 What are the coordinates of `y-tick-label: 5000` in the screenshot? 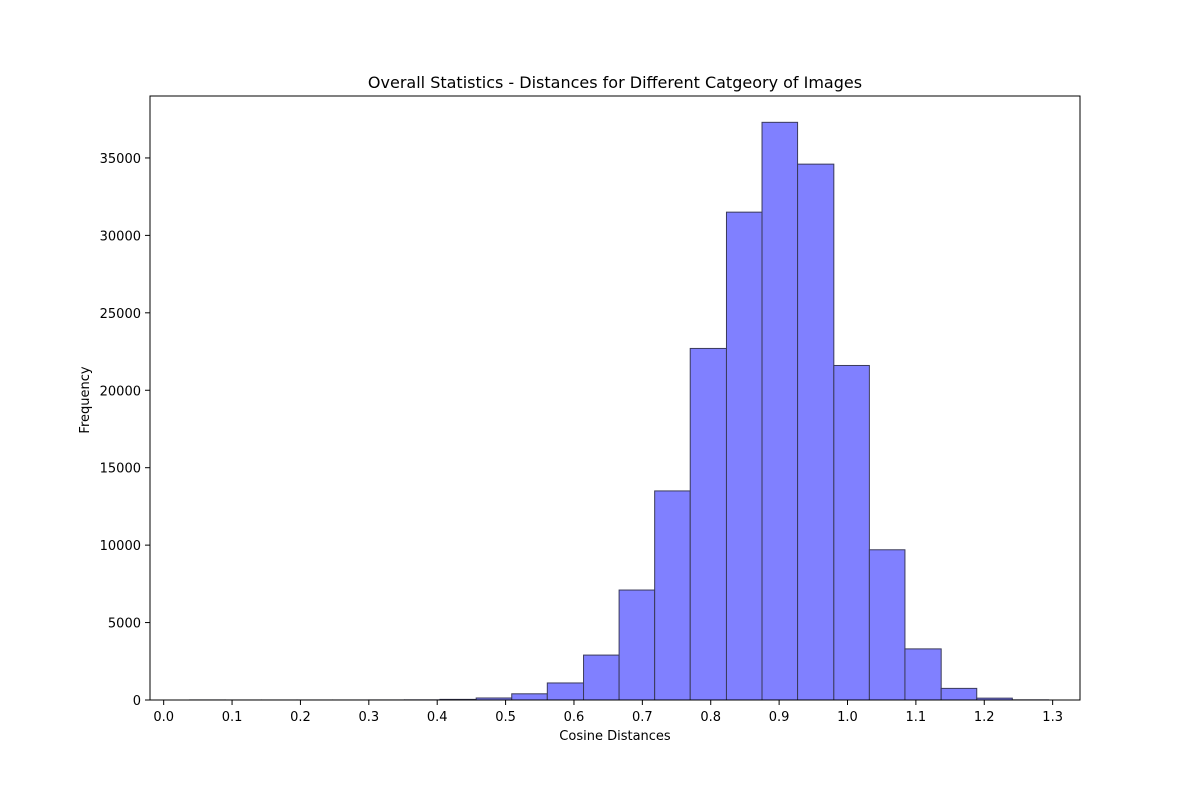 It's located at (124, 624).